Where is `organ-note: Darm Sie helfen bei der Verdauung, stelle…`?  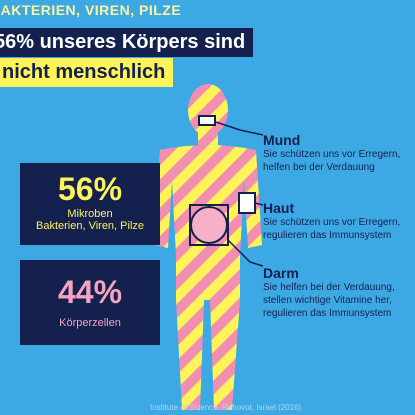 organ-note: Darm Sie helfen bei der Verdauung, stelle… is located at coordinates (338, 292).